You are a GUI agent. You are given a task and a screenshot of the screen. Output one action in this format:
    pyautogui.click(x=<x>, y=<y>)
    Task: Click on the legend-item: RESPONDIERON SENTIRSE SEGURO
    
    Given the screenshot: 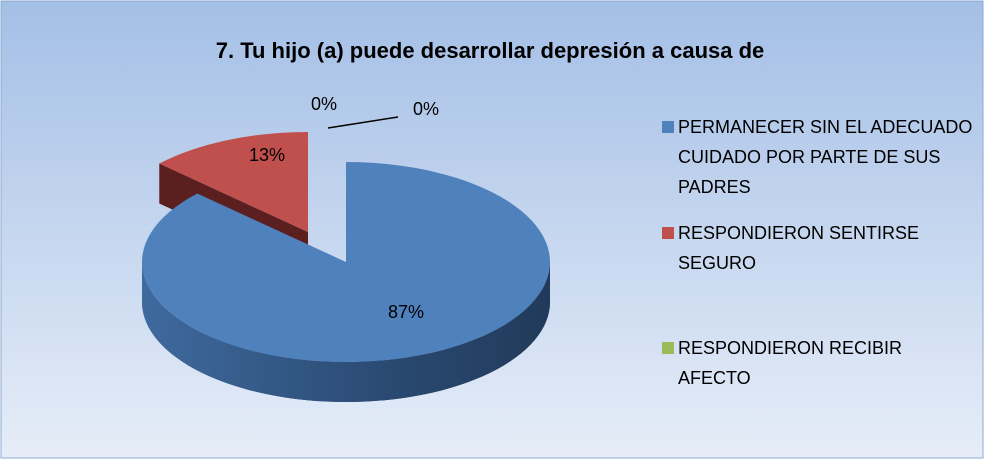 What is the action you would take?
    pyautogui.click(x=819, y=248)
    